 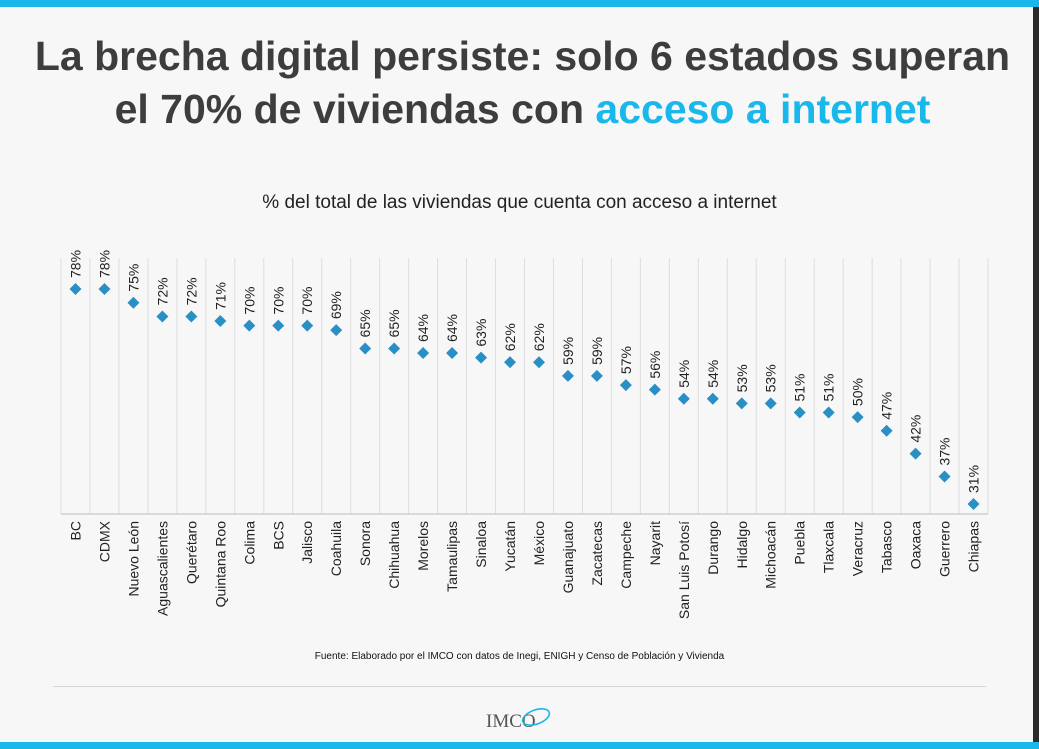 I want to click on data-label: 31%, so click(x=974, y=479).